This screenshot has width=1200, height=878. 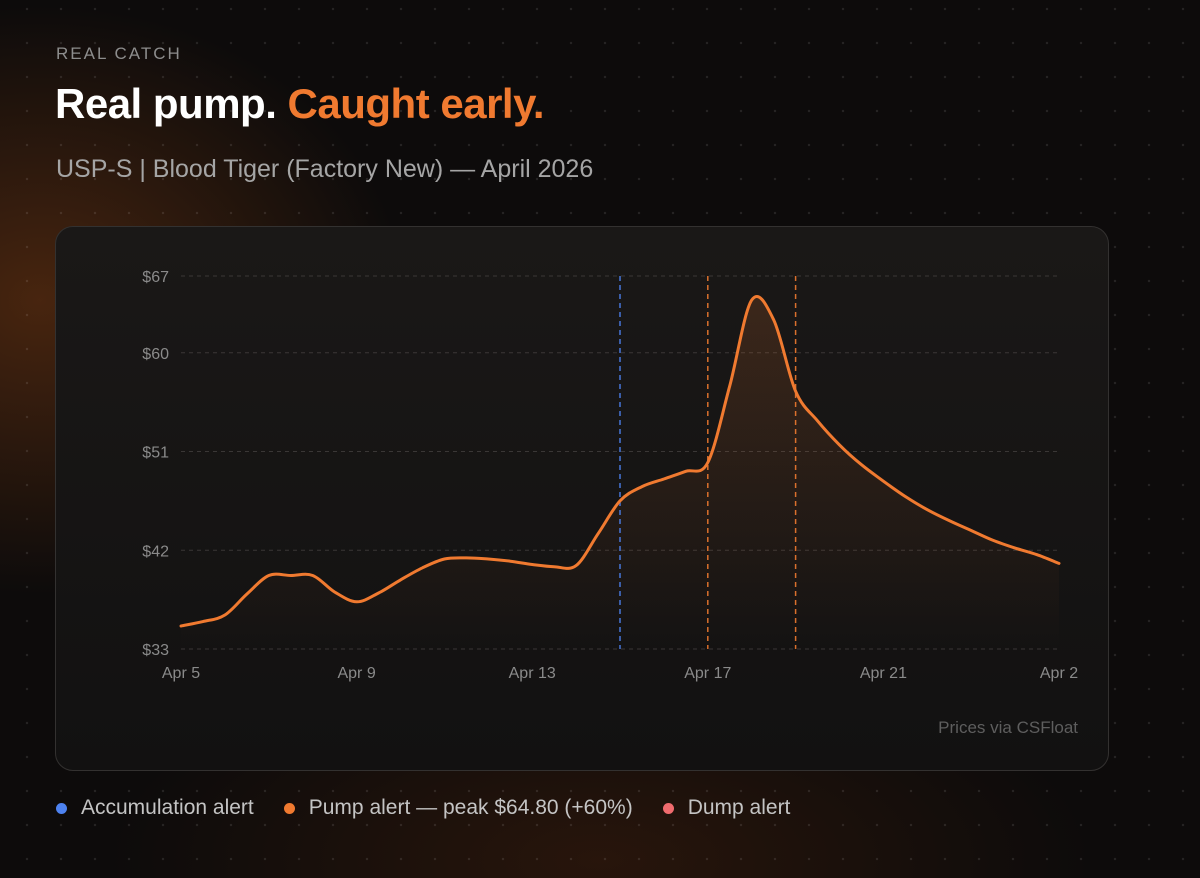 What do you see at coordinates (155, 551) in the screenshot?
I see `y-tick-label: $42` at bounding box center [155, 551].